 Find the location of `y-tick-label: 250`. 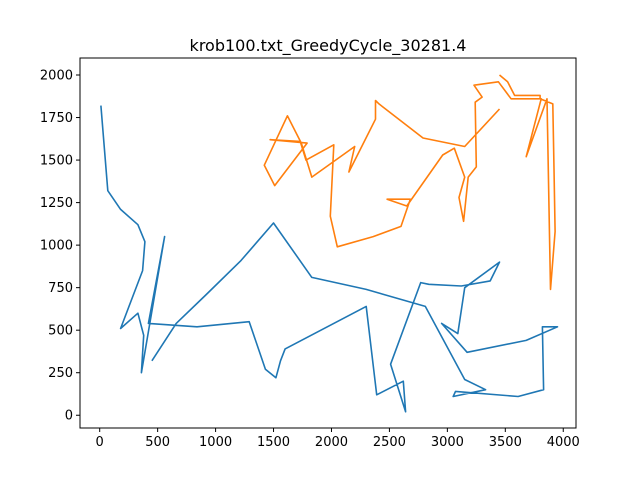

y-tick-label: 250 is located at coordinates (60, 373).